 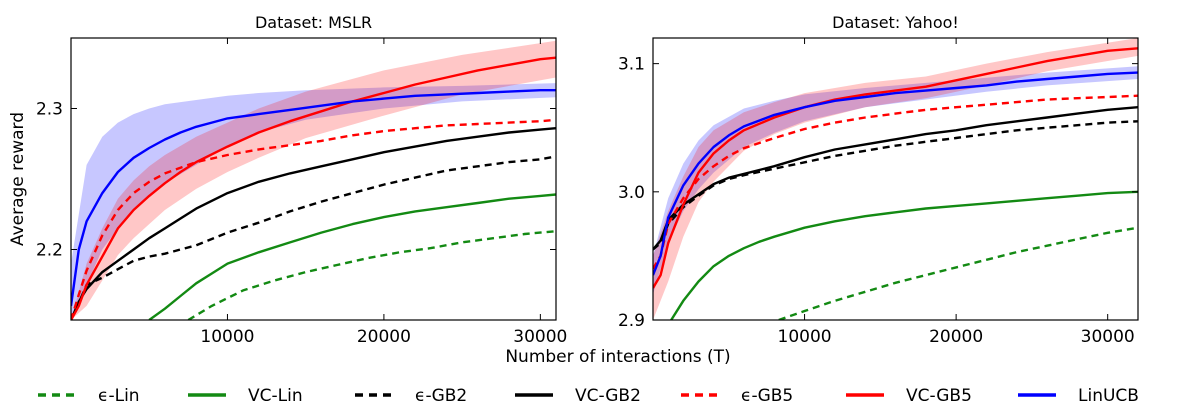 What do you see at coordinates (275, 396) in the screenshot?
I see `legend-label: VC-Lin` at bounding box center [275, 396].